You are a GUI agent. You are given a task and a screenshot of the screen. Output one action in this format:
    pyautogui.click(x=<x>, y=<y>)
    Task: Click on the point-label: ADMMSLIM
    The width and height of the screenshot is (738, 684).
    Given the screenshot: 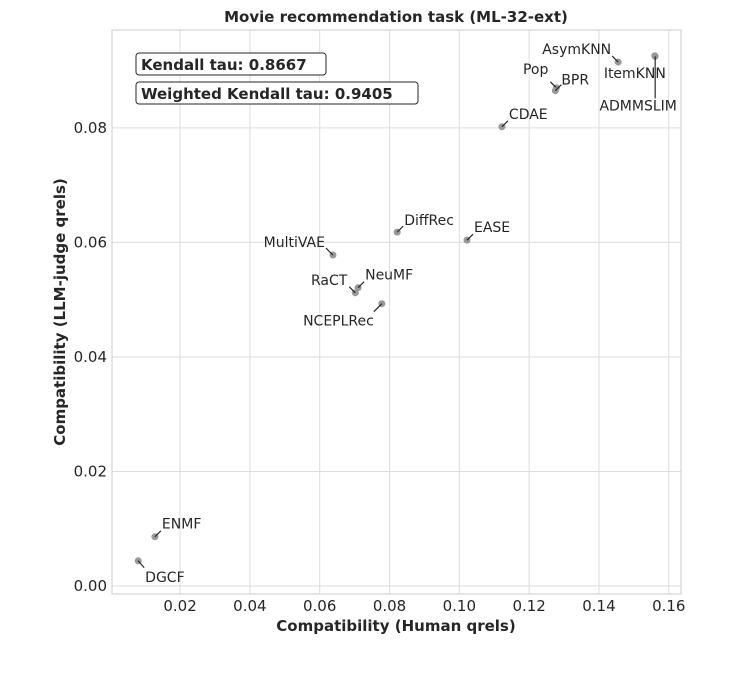 What is the action you would take?
    pyautogui.click(x=637, y=106)
    